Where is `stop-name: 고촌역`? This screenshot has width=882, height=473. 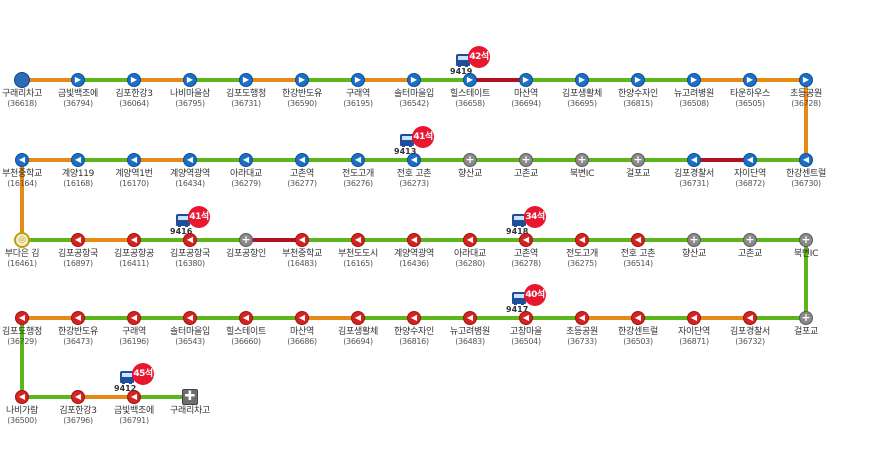 stop-name: 고촌역 is located at coordinates (526, 254).